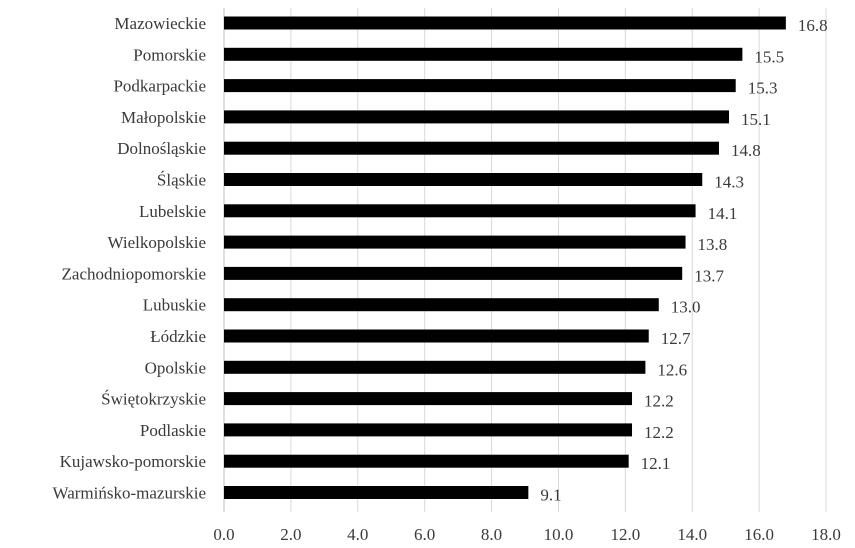 Image resolution: width=855 pixels, height=548 pixels. Describe the element at coordinates (129, 493) in the screenshot. I see `category-label: Warmińsko-mazurskie` at that location.